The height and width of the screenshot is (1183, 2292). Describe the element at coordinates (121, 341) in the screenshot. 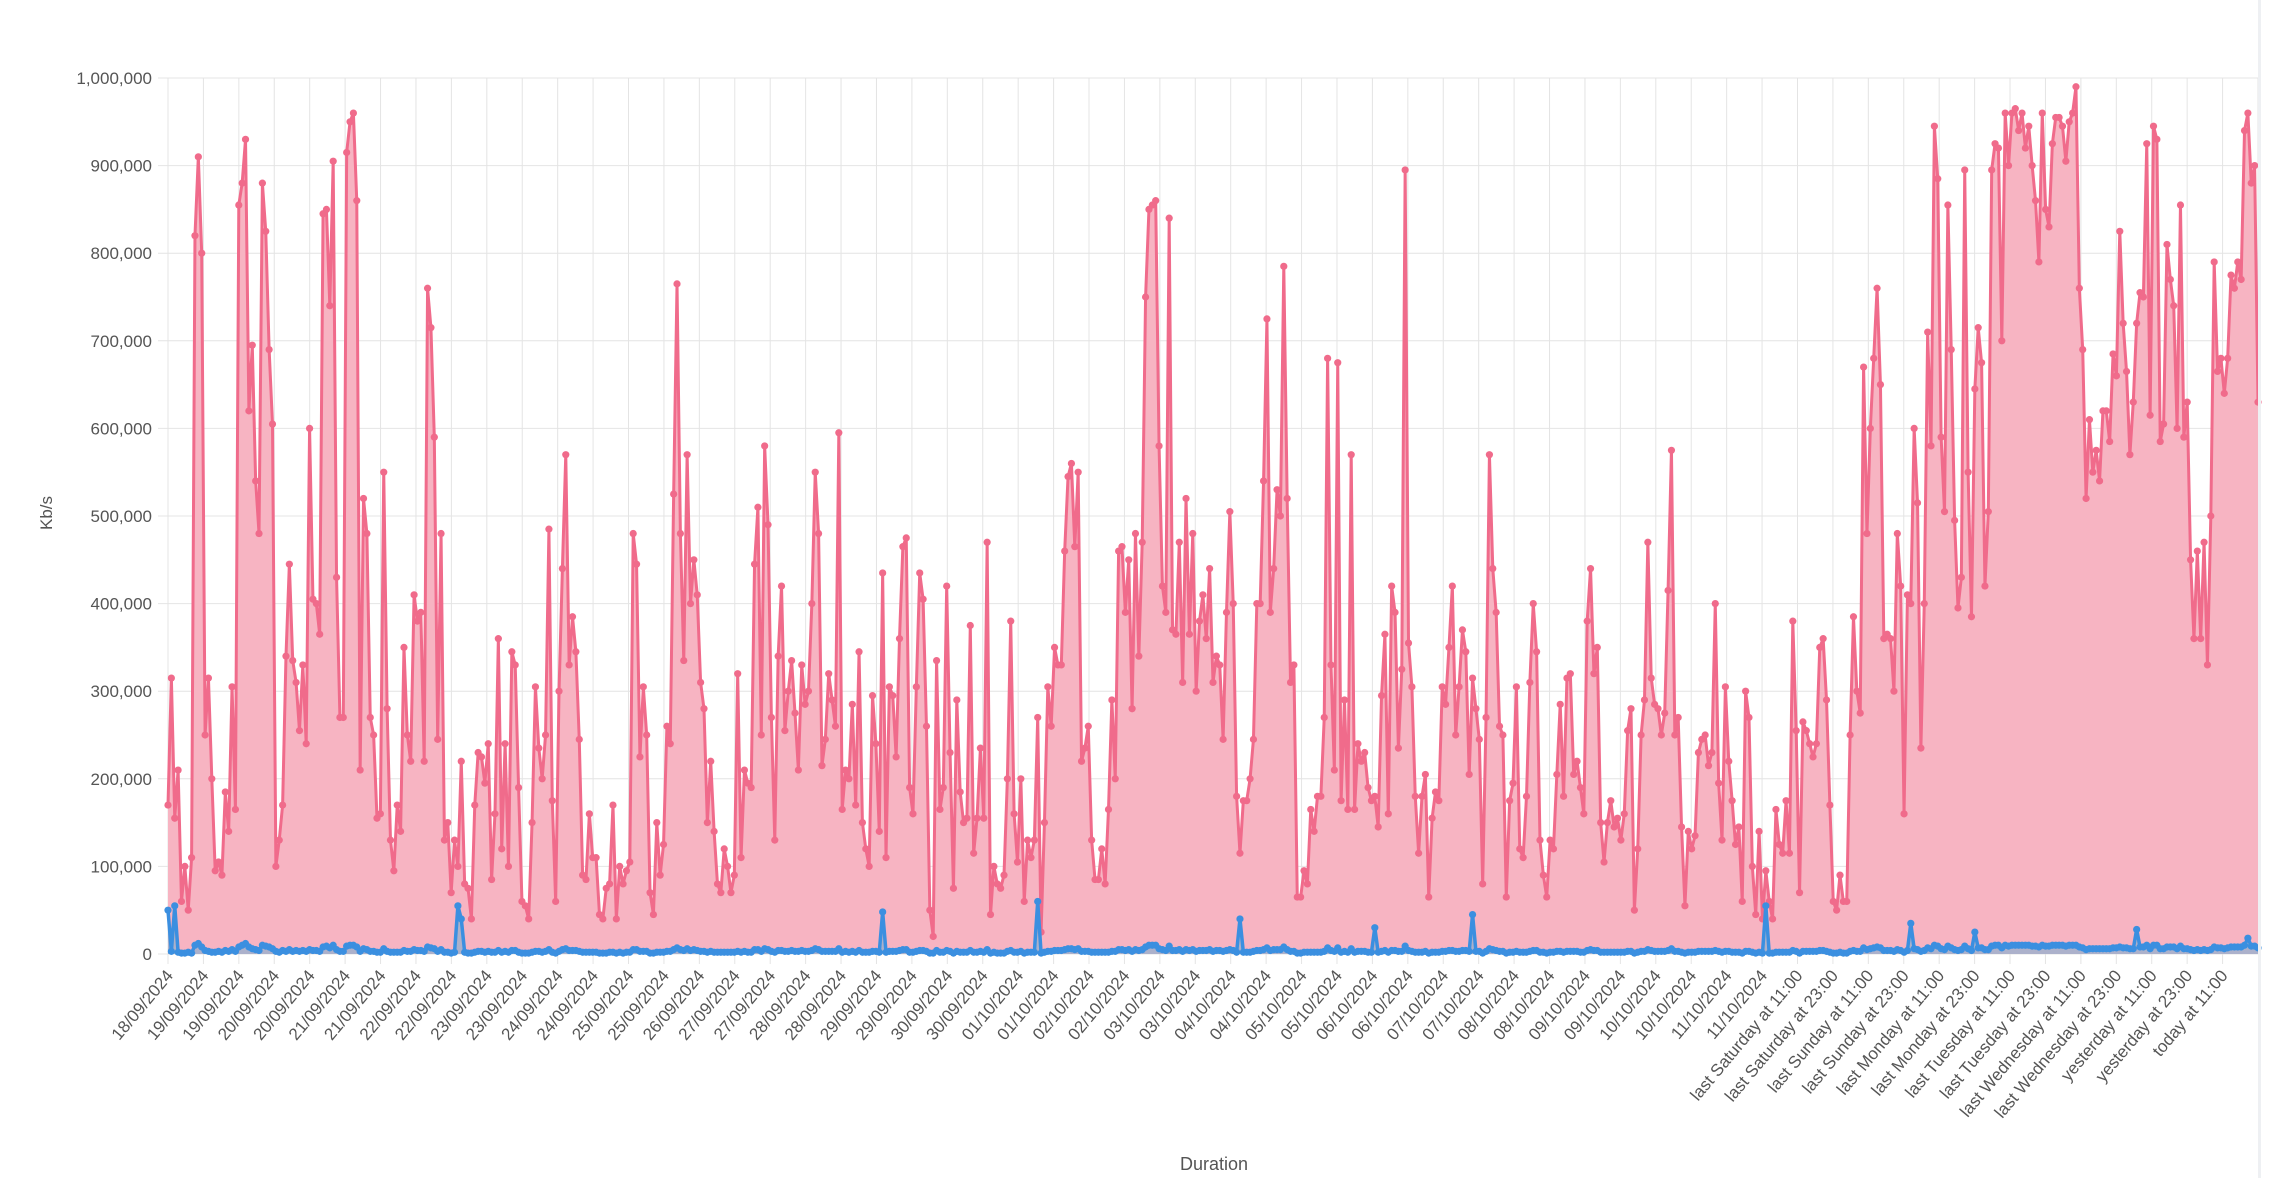

I see `y-tick-label: 700,000` at that location.